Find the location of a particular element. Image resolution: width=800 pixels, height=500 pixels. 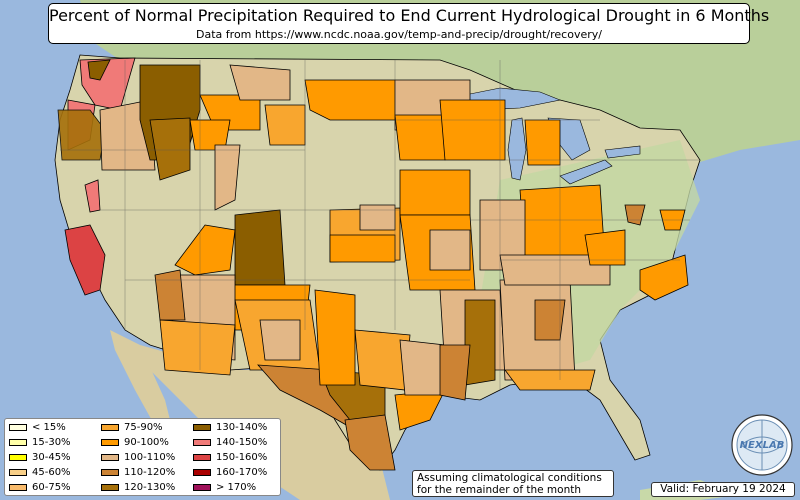

region-nm-tan is located at coordinates (280, 340).